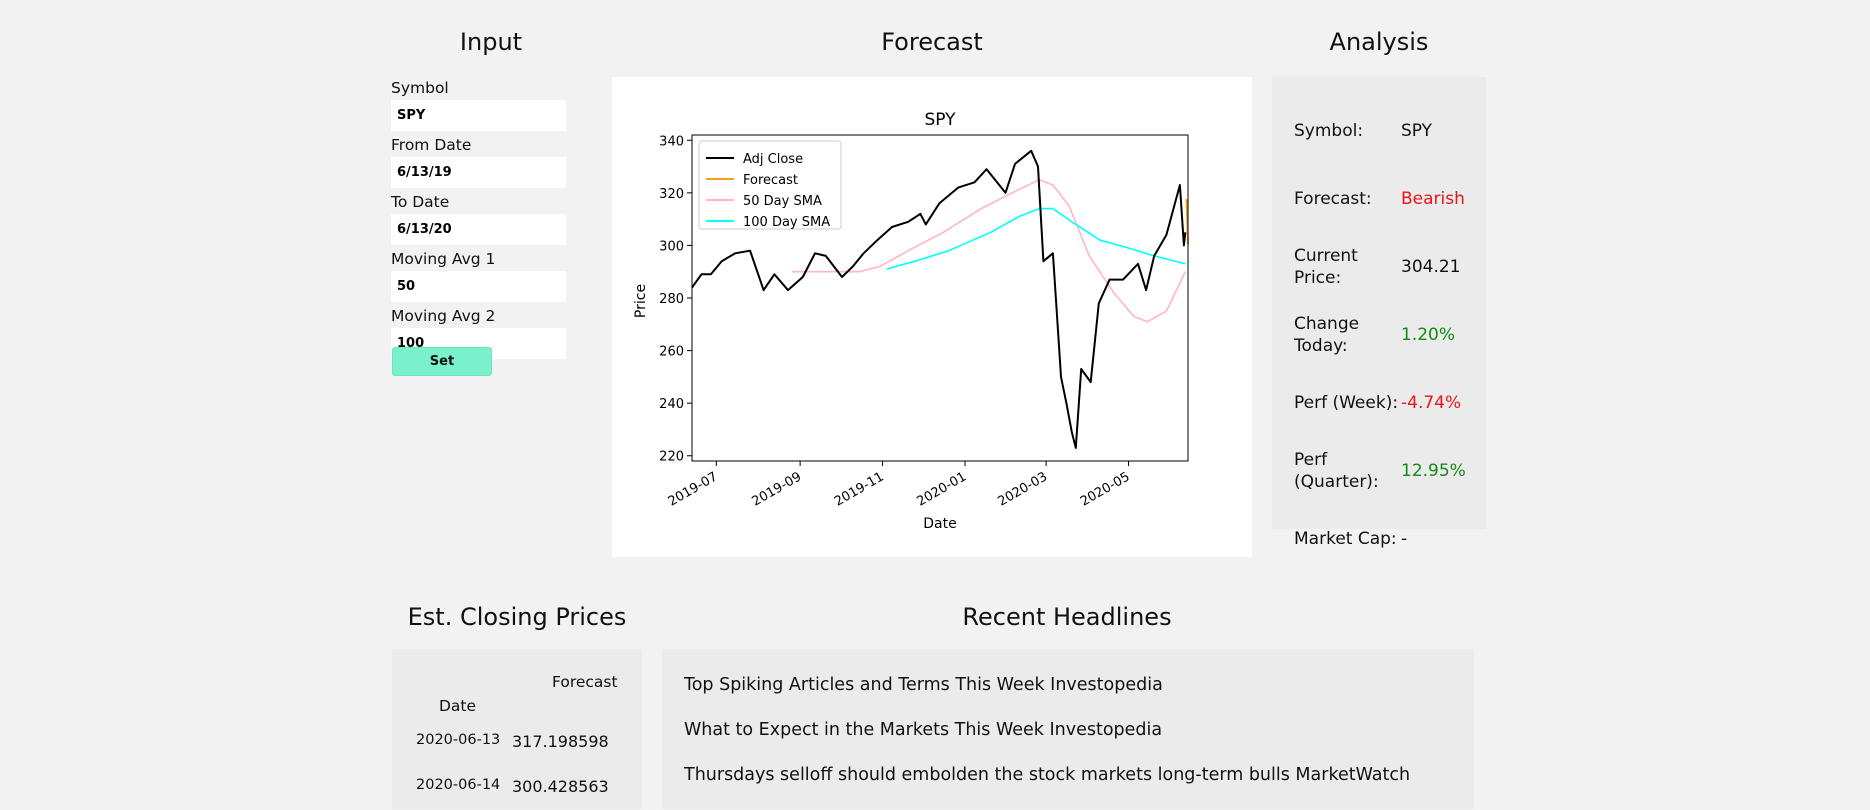 The image size is (1870, 810). Describe the element at coordinates (1417, 131) in the screenshot. I see `analysis-value: SPY` at that location.